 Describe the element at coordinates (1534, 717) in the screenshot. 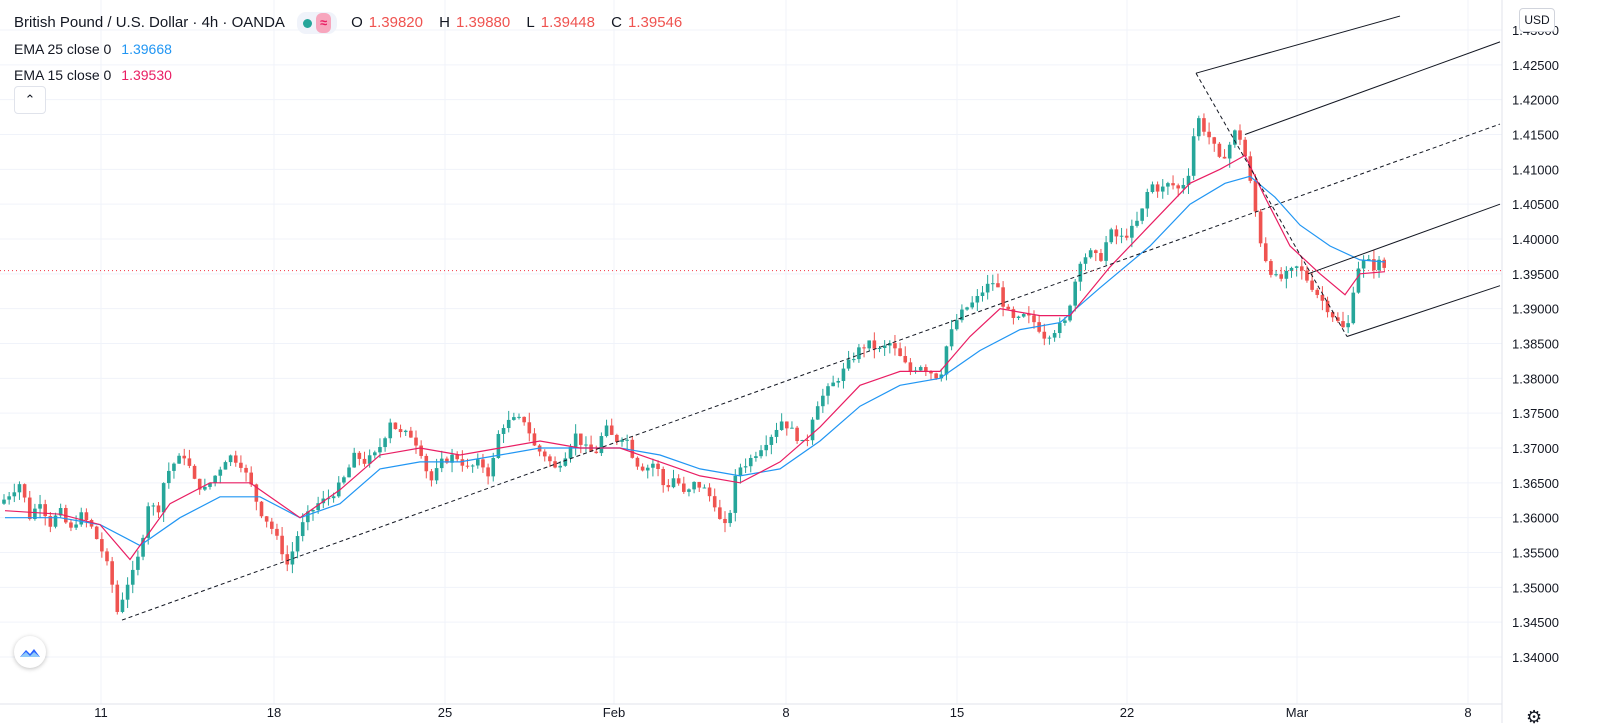

I see `settings-button: ⚙` at that location.